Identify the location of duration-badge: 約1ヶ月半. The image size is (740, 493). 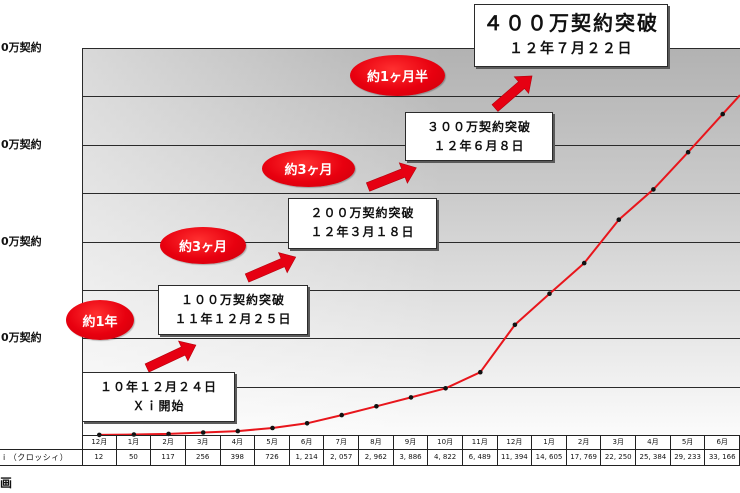
(397, 75).